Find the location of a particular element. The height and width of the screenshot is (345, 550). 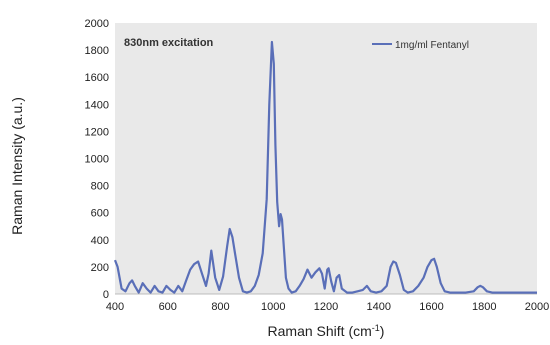

x-tick-label: 1400 is located at coordinates (379, 307).